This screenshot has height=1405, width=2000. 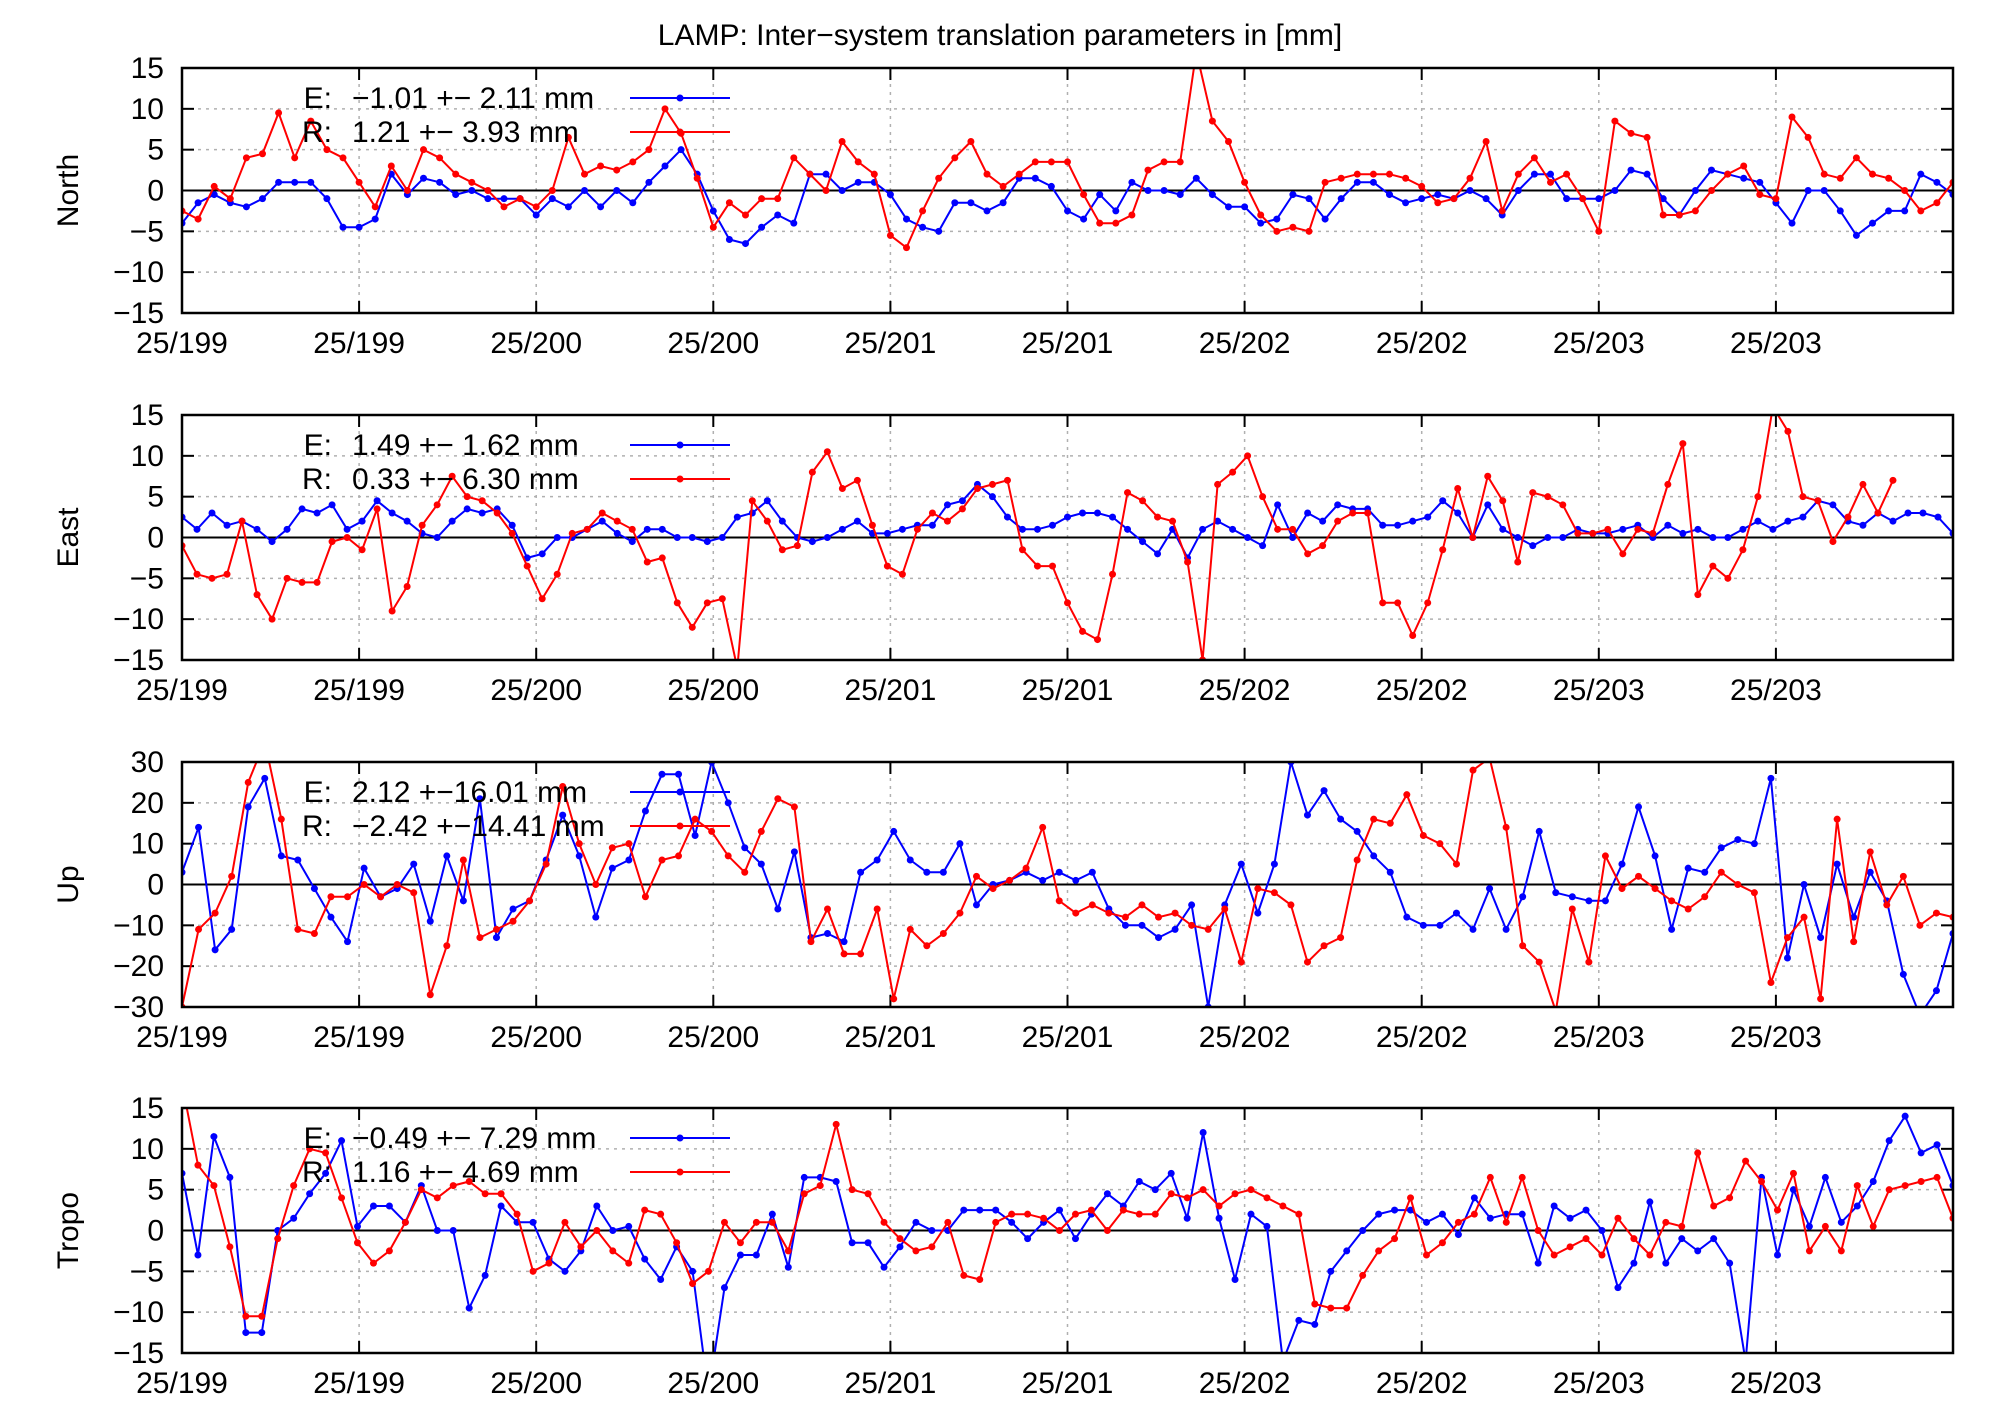 What do you see at coordinates (147, 68) in the screenshot?
I see `y-tick-label: 15` at bounding box center [147, 68].